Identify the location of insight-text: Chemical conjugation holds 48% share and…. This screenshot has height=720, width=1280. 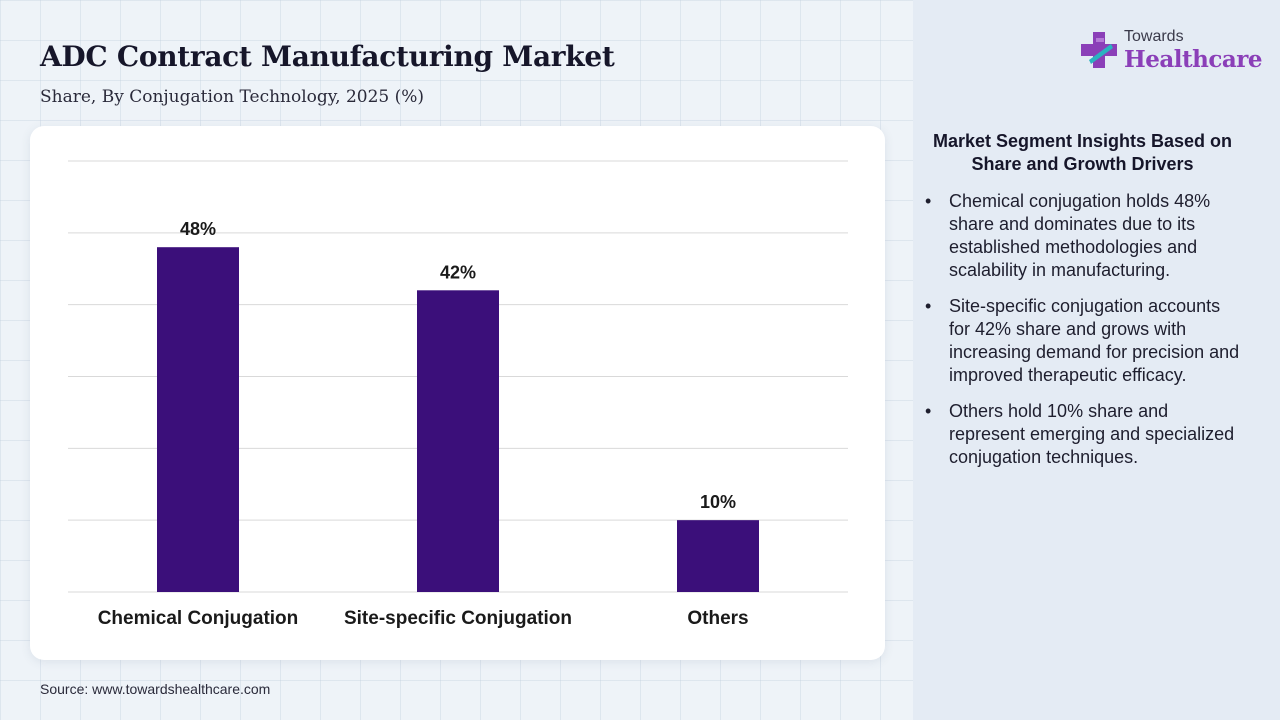
(1080, 235).